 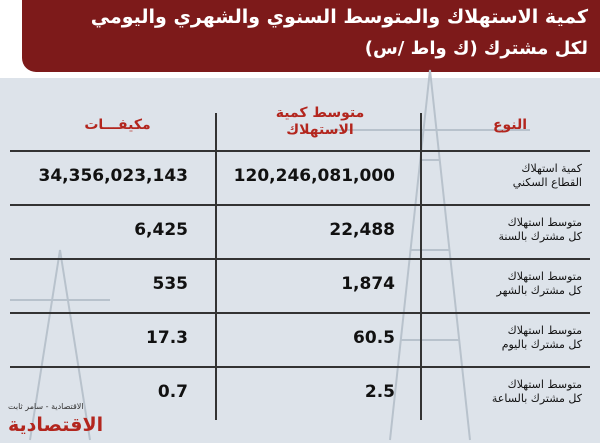 What do you see at coordinates (161, 230) in the screenshot?
I see `cell-value: 6,425` at bounding box center [161, 230].